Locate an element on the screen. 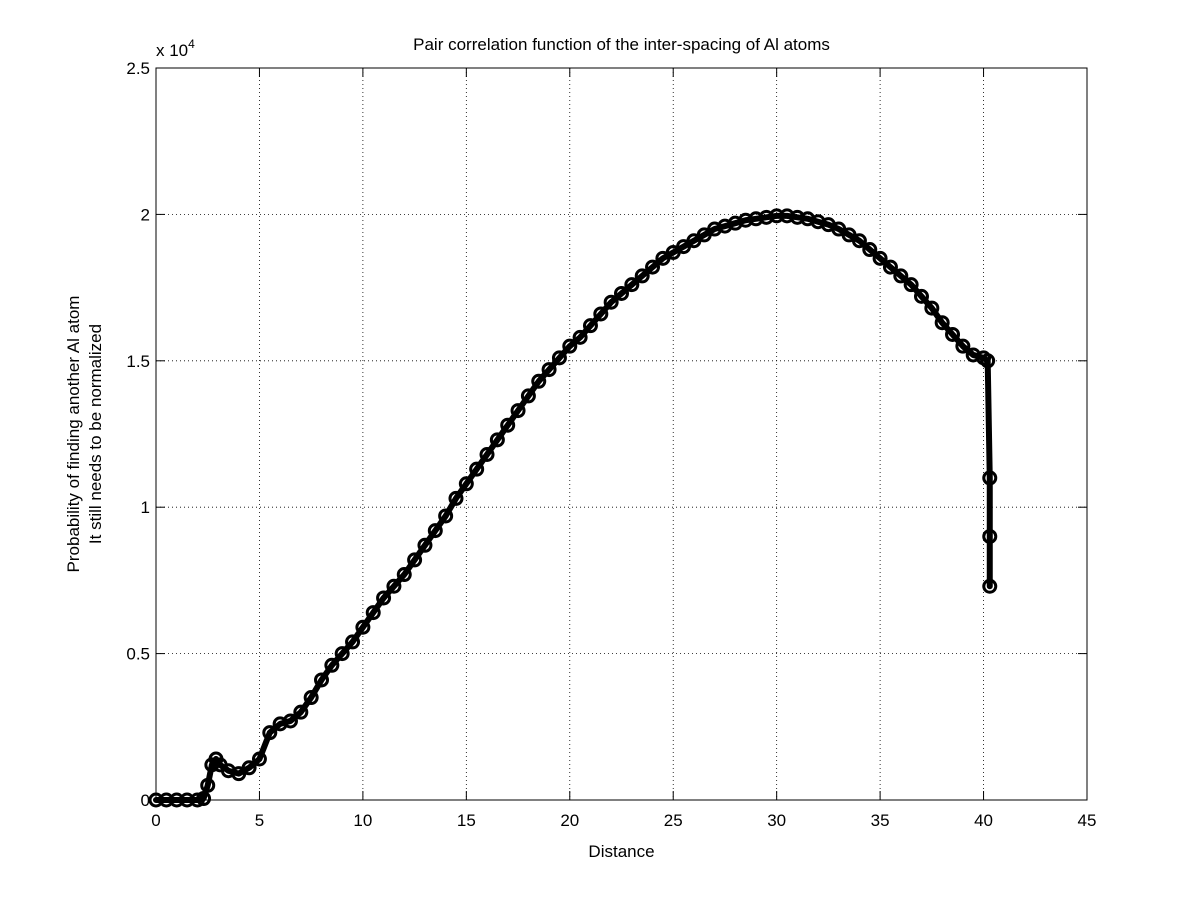 Image resolution: width=1201 pixels, height=900 pixels. y-axis-title-line-1: Probability of finding another Al atom is located at coordinates (73, 434).